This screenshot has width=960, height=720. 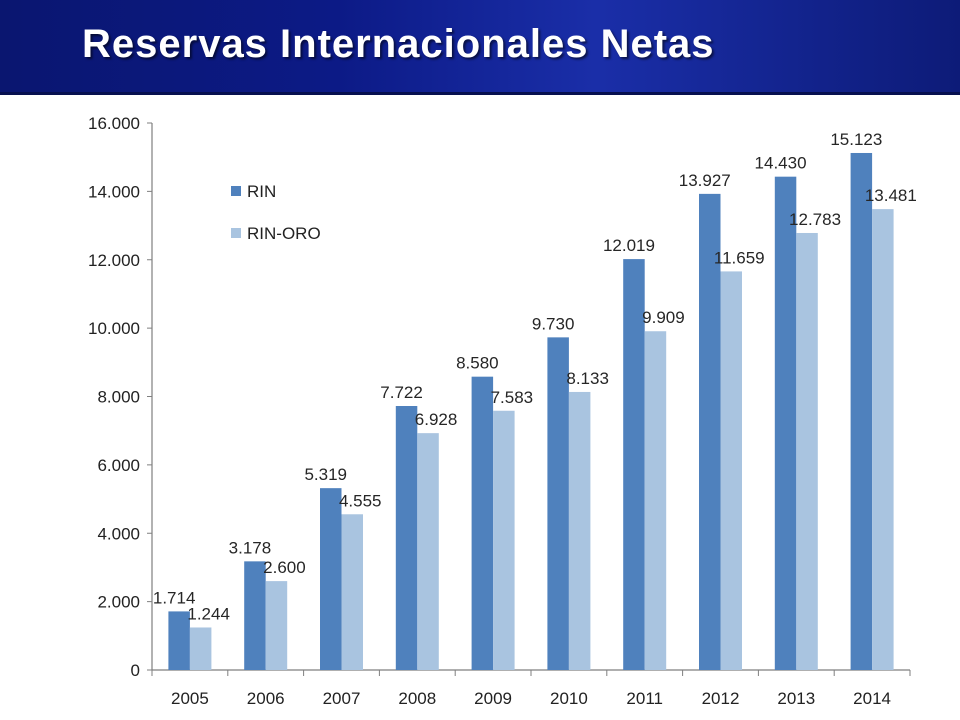 I want to click on x-tick-label: 2013, so click(x=796, y=698).